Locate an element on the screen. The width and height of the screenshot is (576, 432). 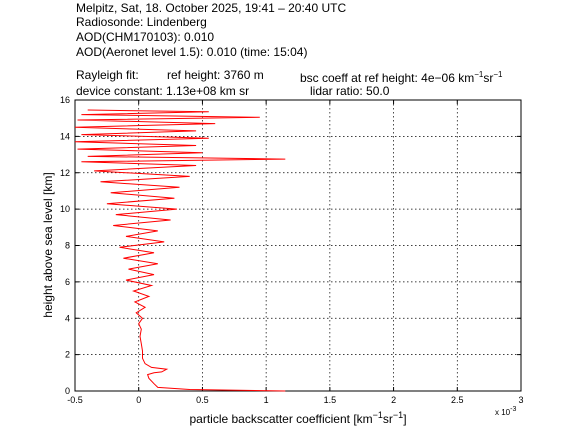
bsc-coeff-sup2: −1 is located at coordinates (498, 74).